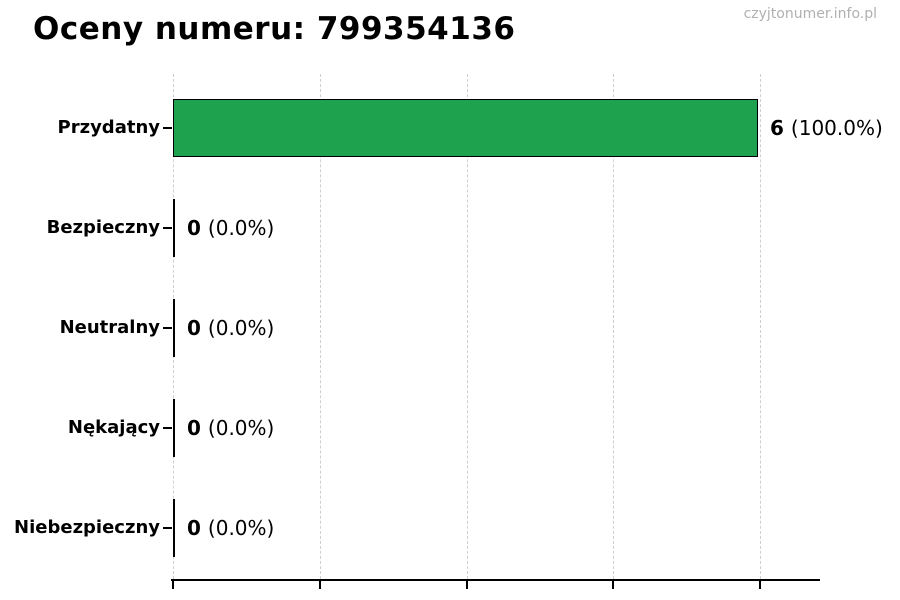 This screenshot has height=600, width=900. What do you see at coordinates (113, 427) in the screenshot?
I see `axis-label-nekajacy: Nękający` at bounding box center [113, 427].